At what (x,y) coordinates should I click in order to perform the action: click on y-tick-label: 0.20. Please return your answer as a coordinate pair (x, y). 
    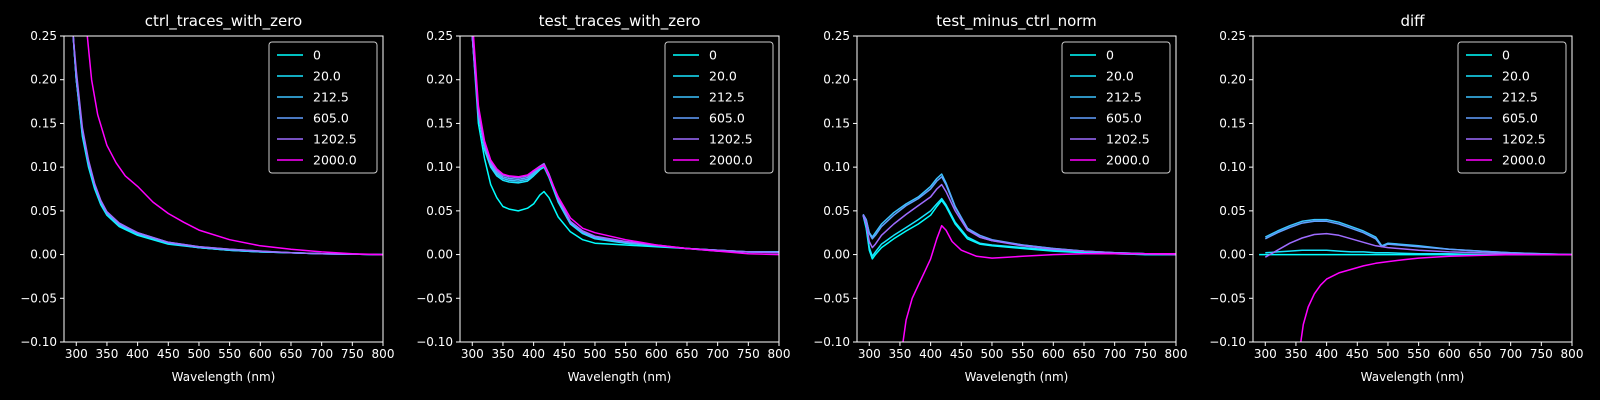
    Looking at the image, I should click on (439, 80).